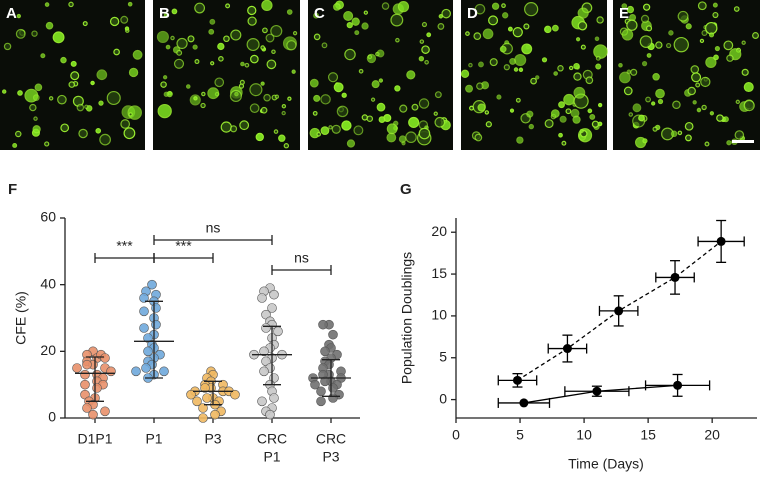  Describe the element at coordinates (48, 283) in the screenshot. I see `y-tick-label: 40` at that location.